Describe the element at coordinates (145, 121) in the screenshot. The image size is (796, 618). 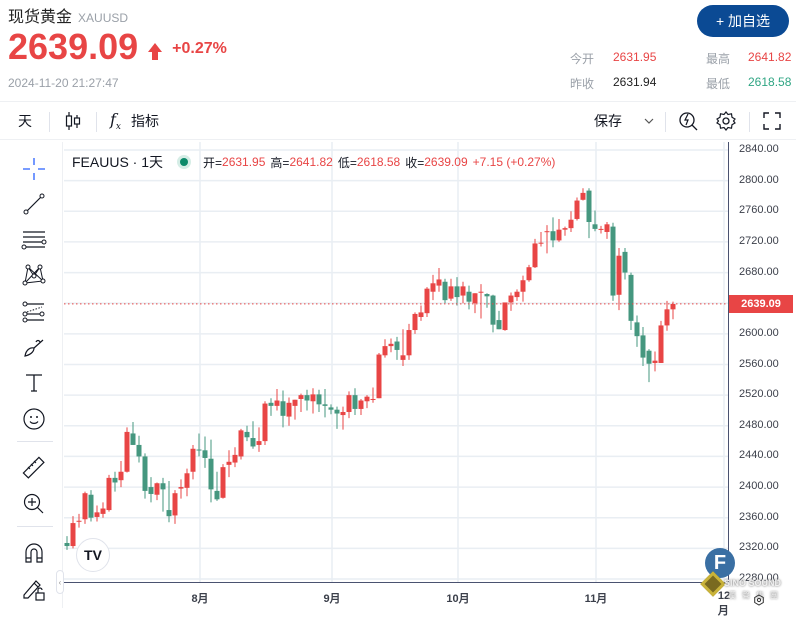
I see `indicators-label: 指标` at that location.